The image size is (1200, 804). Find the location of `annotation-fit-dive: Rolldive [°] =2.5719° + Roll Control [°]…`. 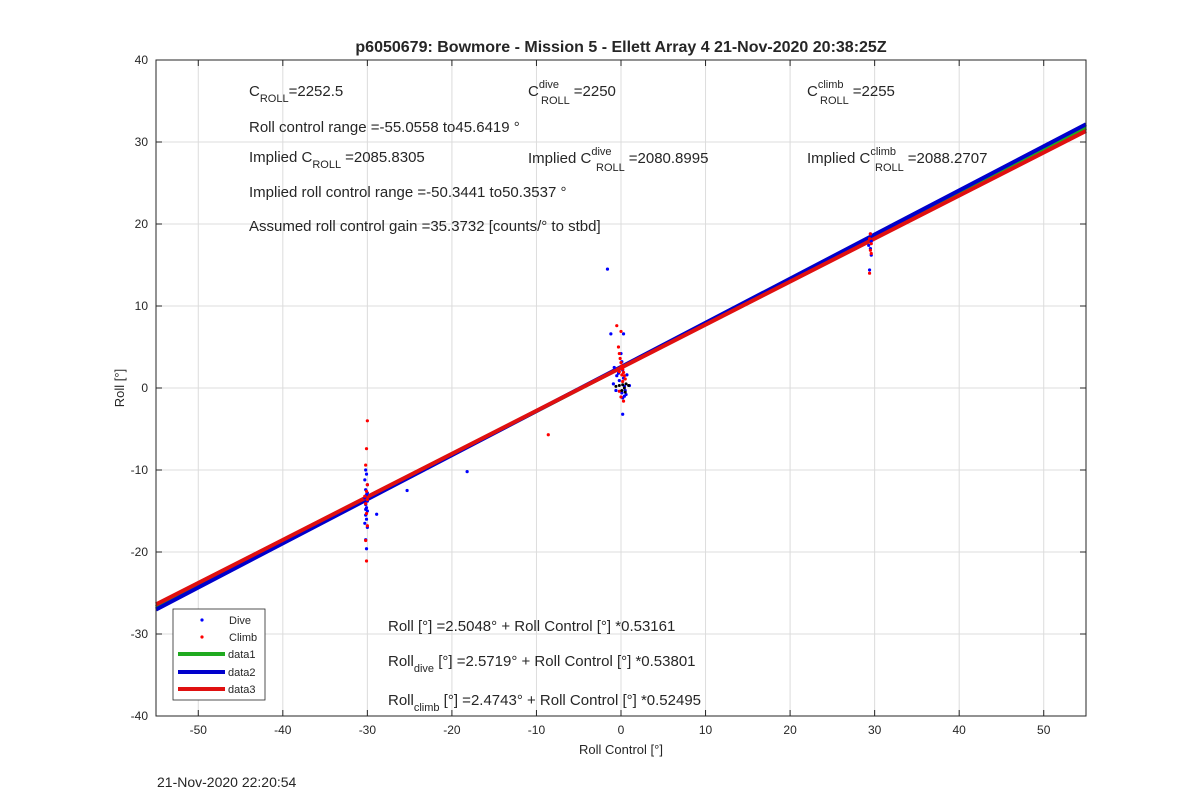

annotation-fit-dive: Rolldive [°] =2.5719° + Roll Control [°]… is located at coordinates (542, 664).